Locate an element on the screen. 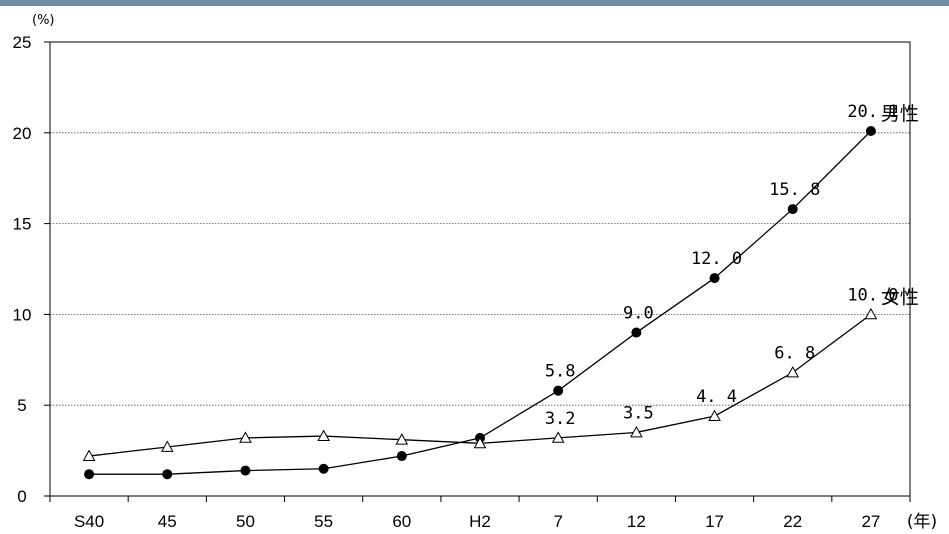  y-tick-label-5: 5 is located at coordinates (21, 405).